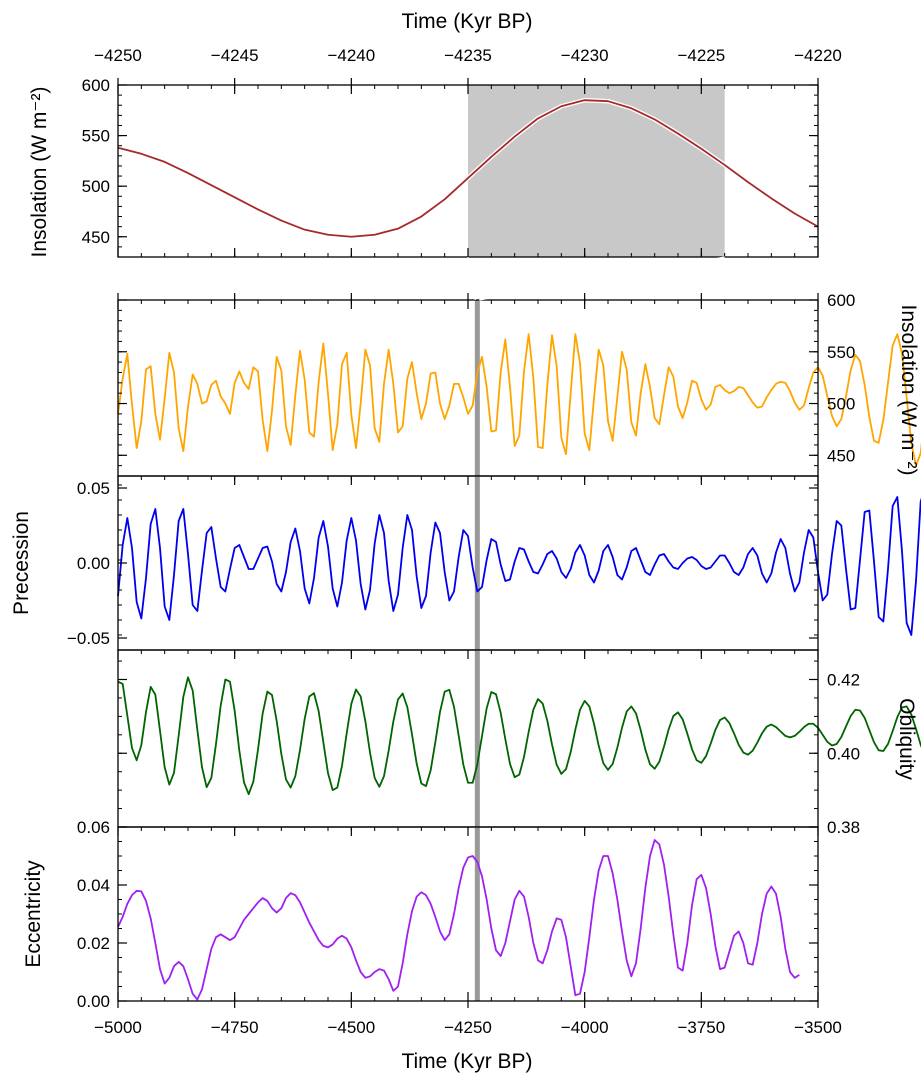  I want to click on panel-connector, so click(596, 278).